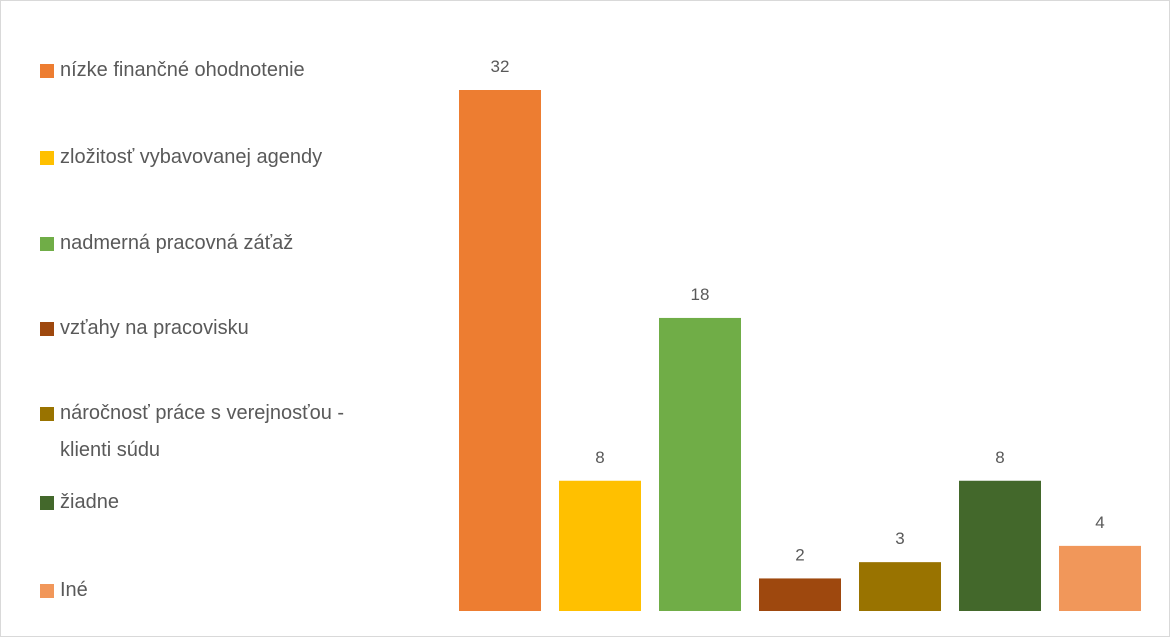 This screenshot has width=1170, height=637. What do you see at coordinates (154, 328) in the screenshot?
I see `legend-label: vzťahy na pracovisku` at bounding box center [154, 328].